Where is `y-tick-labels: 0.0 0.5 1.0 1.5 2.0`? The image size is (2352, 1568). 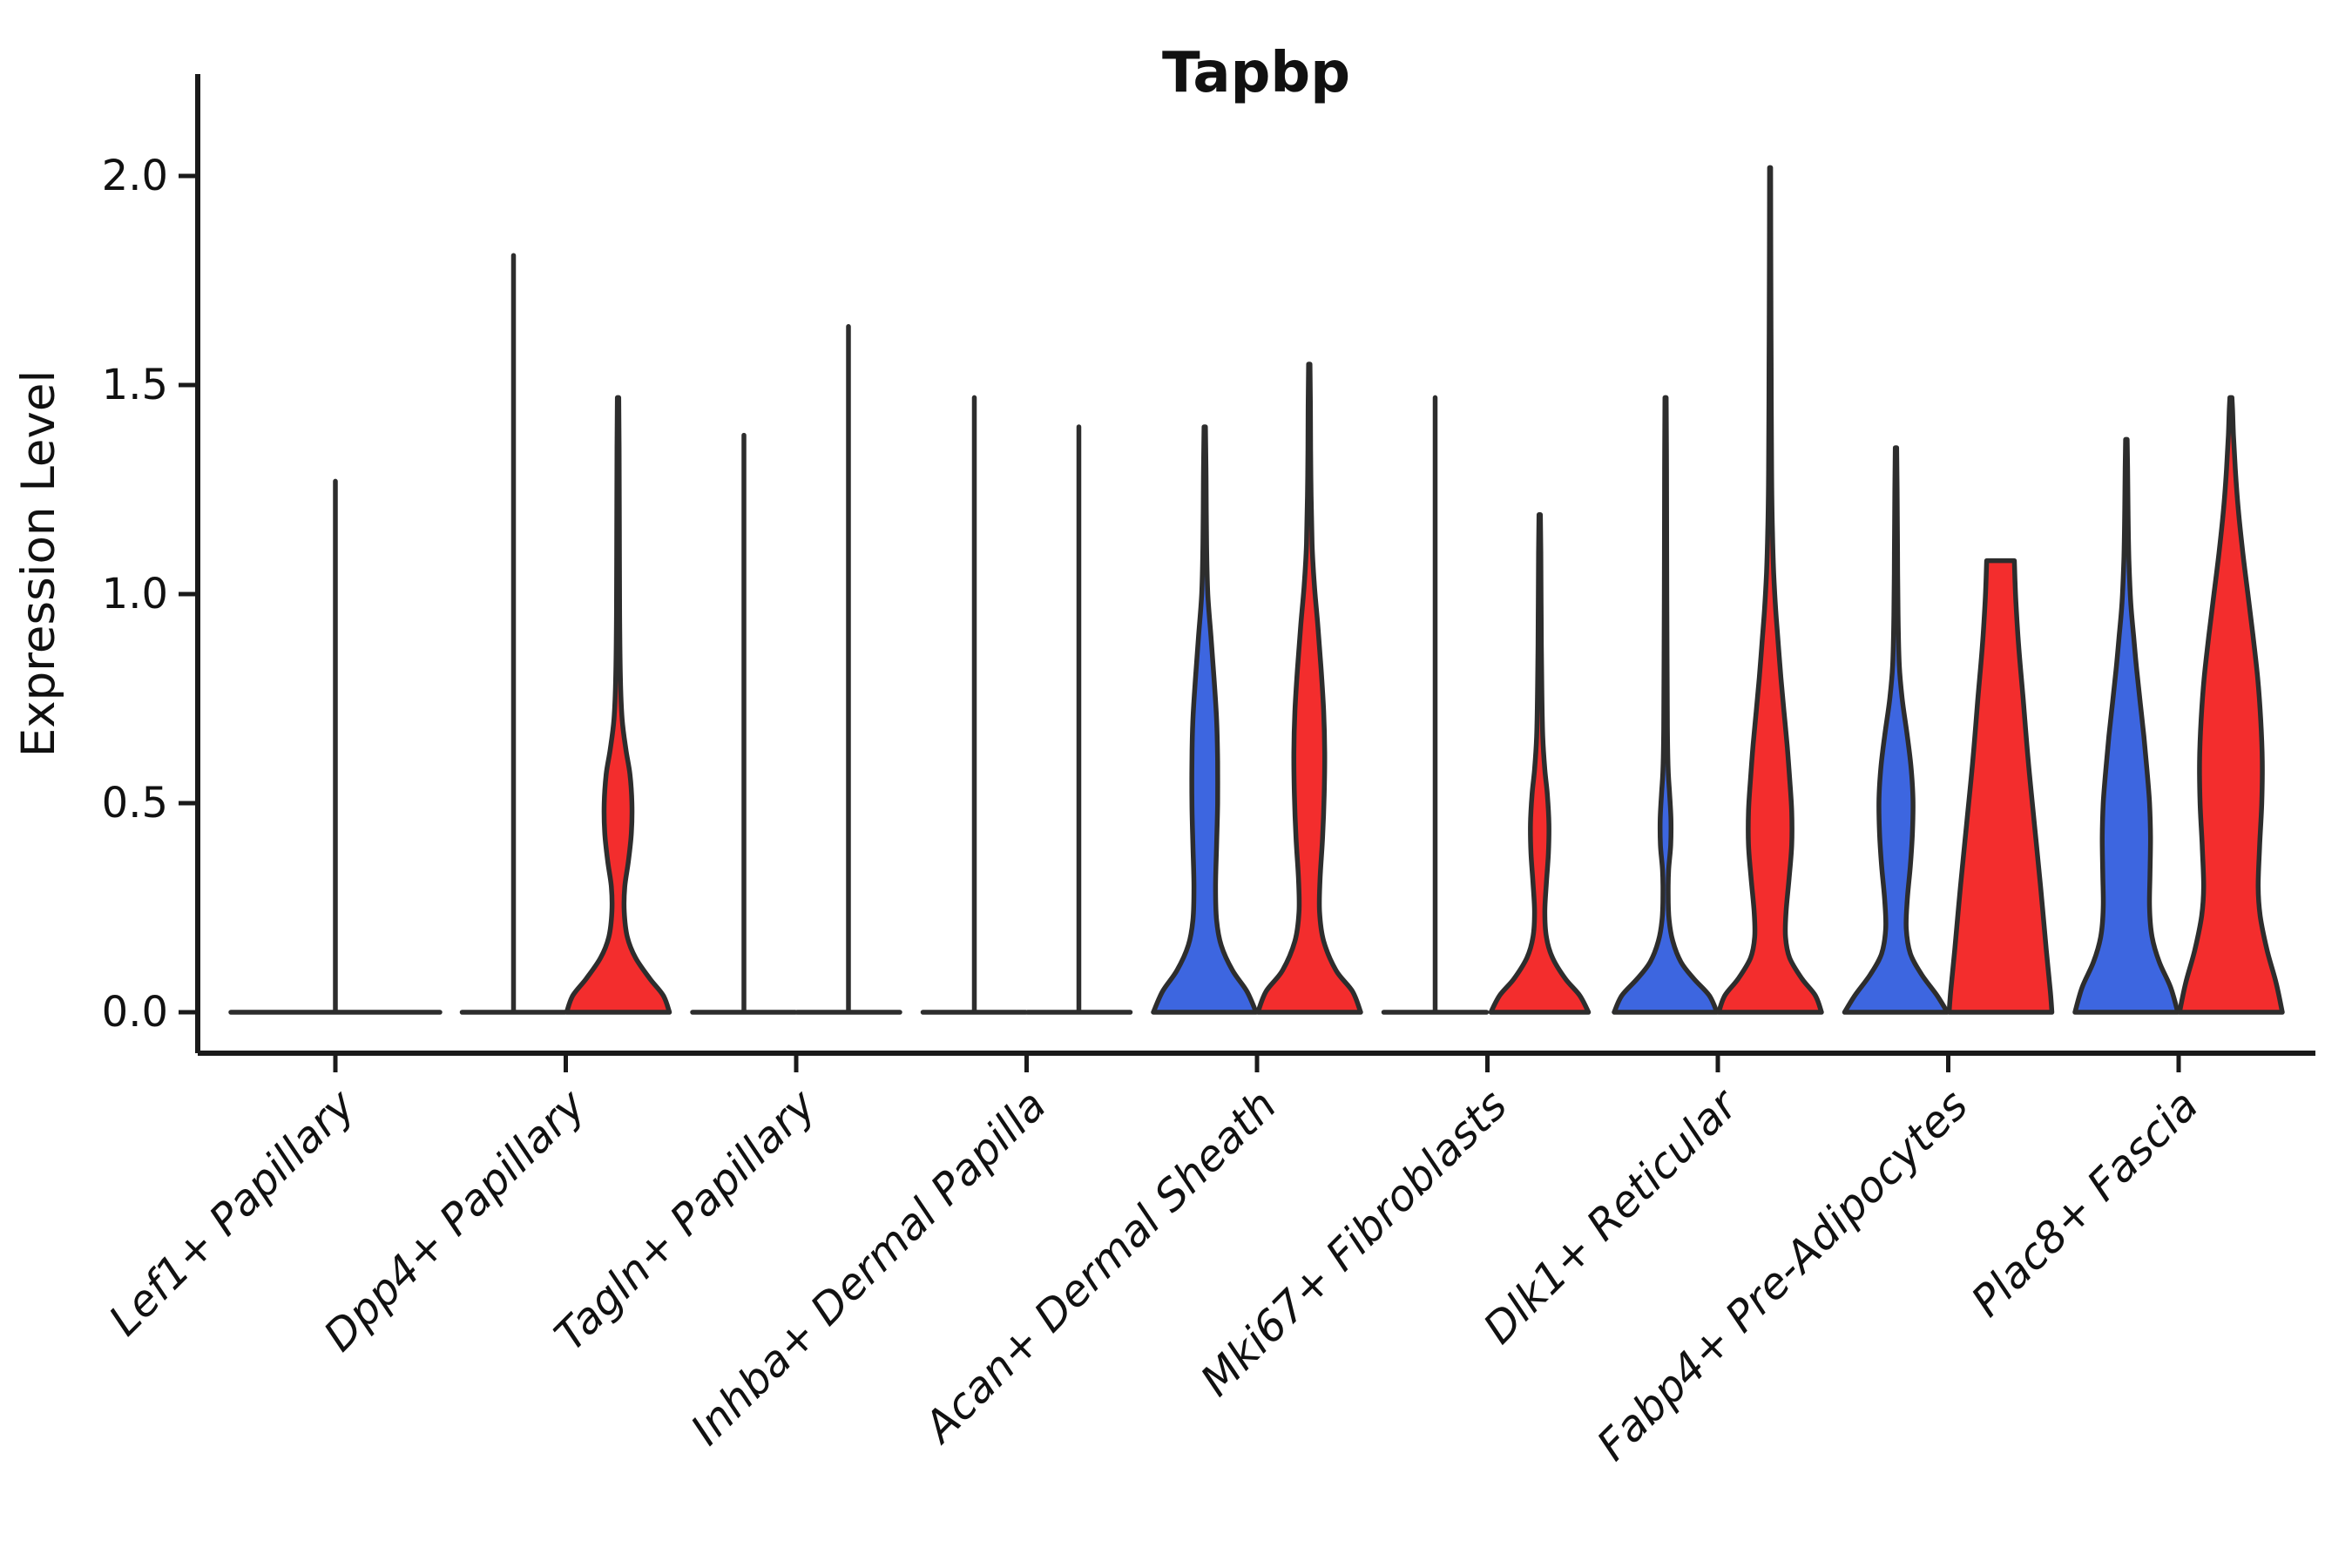
y-tick-labels: 0.0 0.5 1.0 1.5 2.0 is located at coordinates (135, 594).